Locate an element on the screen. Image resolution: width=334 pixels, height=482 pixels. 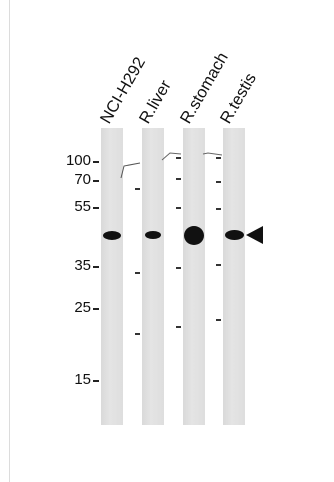
lane-nci-h292 is located at coordinates (112, 276).